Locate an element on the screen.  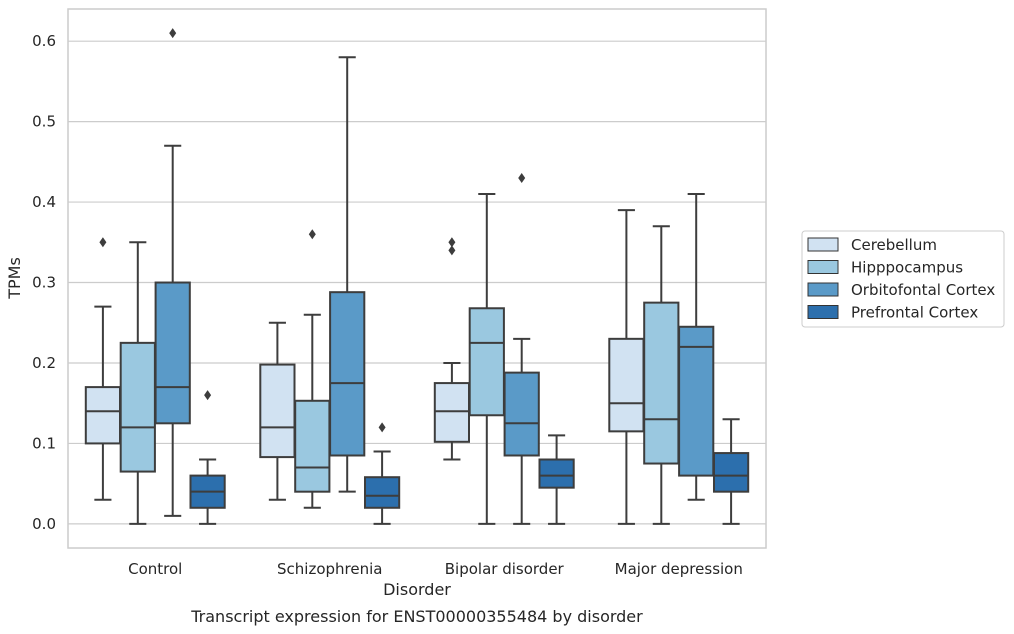
x-axis-label: Disorder is located at coordinates (417, 589).